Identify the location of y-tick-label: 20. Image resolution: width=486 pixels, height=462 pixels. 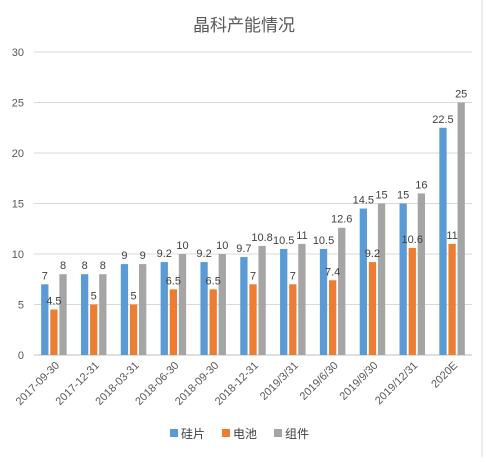
(18, 154).